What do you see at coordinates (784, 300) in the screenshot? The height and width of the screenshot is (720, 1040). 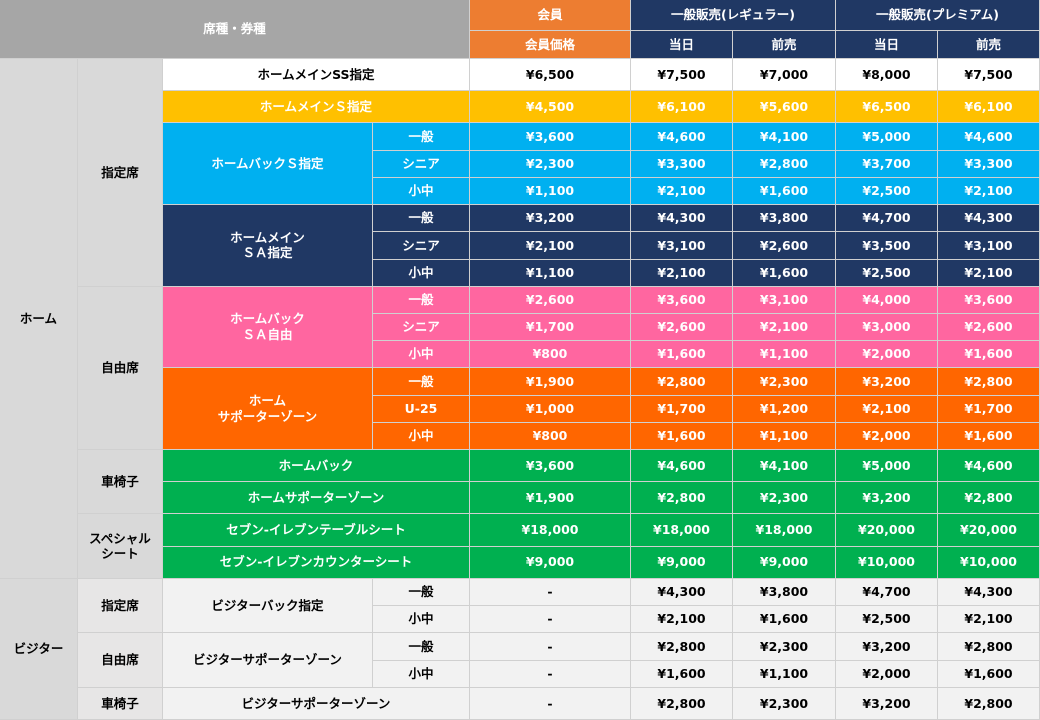 I see `price: ¥3,100` at bounding box center [784, 300].